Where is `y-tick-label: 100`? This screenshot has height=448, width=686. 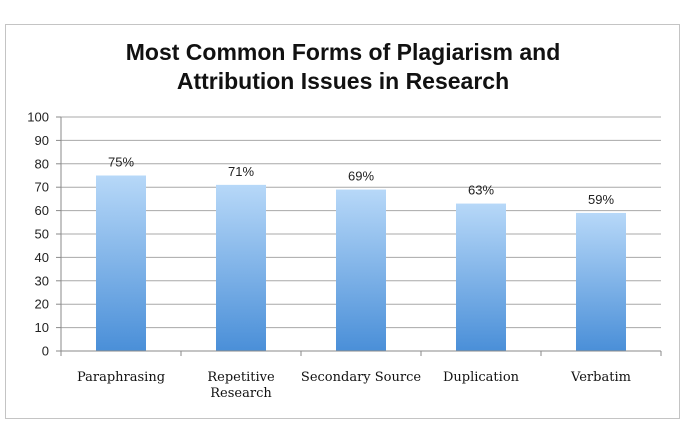
y-tick-label: 100 is located at coordinates (38, 117).